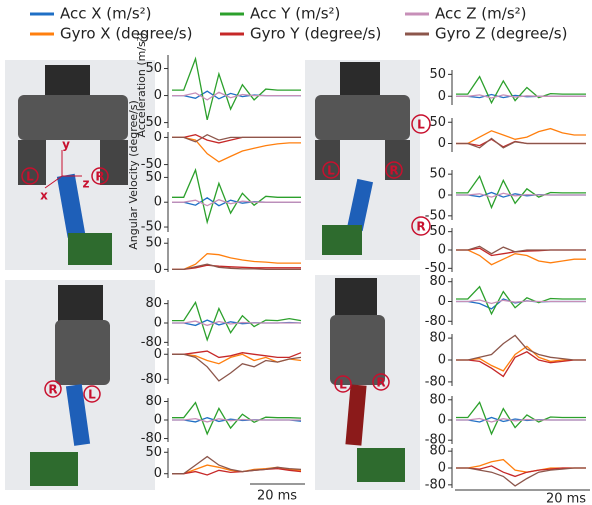 The width and height of the screenshot is (592, 505). What do you see at coordinates (86, 184) in the screenshot?
I see `axis-label: z` at bounding box center [86, 184].